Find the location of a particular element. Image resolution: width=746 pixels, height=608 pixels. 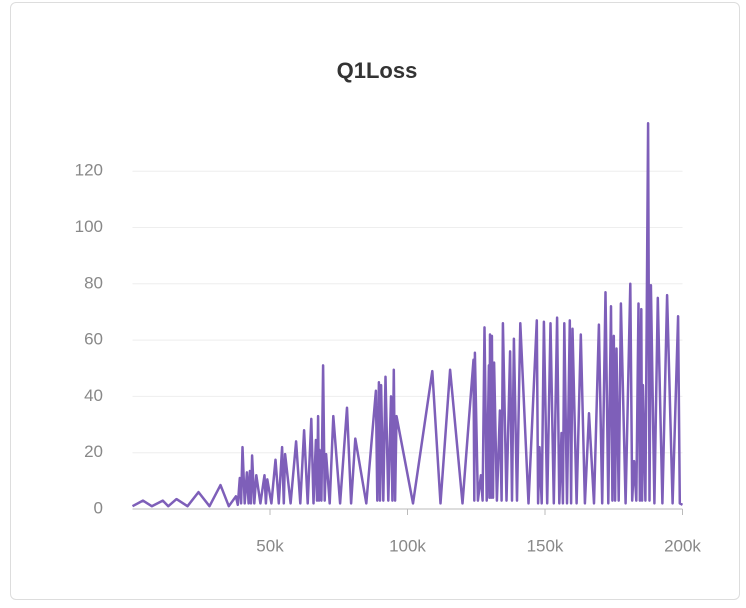

y-tick-label: 20 is located at coordinates (93, 451).